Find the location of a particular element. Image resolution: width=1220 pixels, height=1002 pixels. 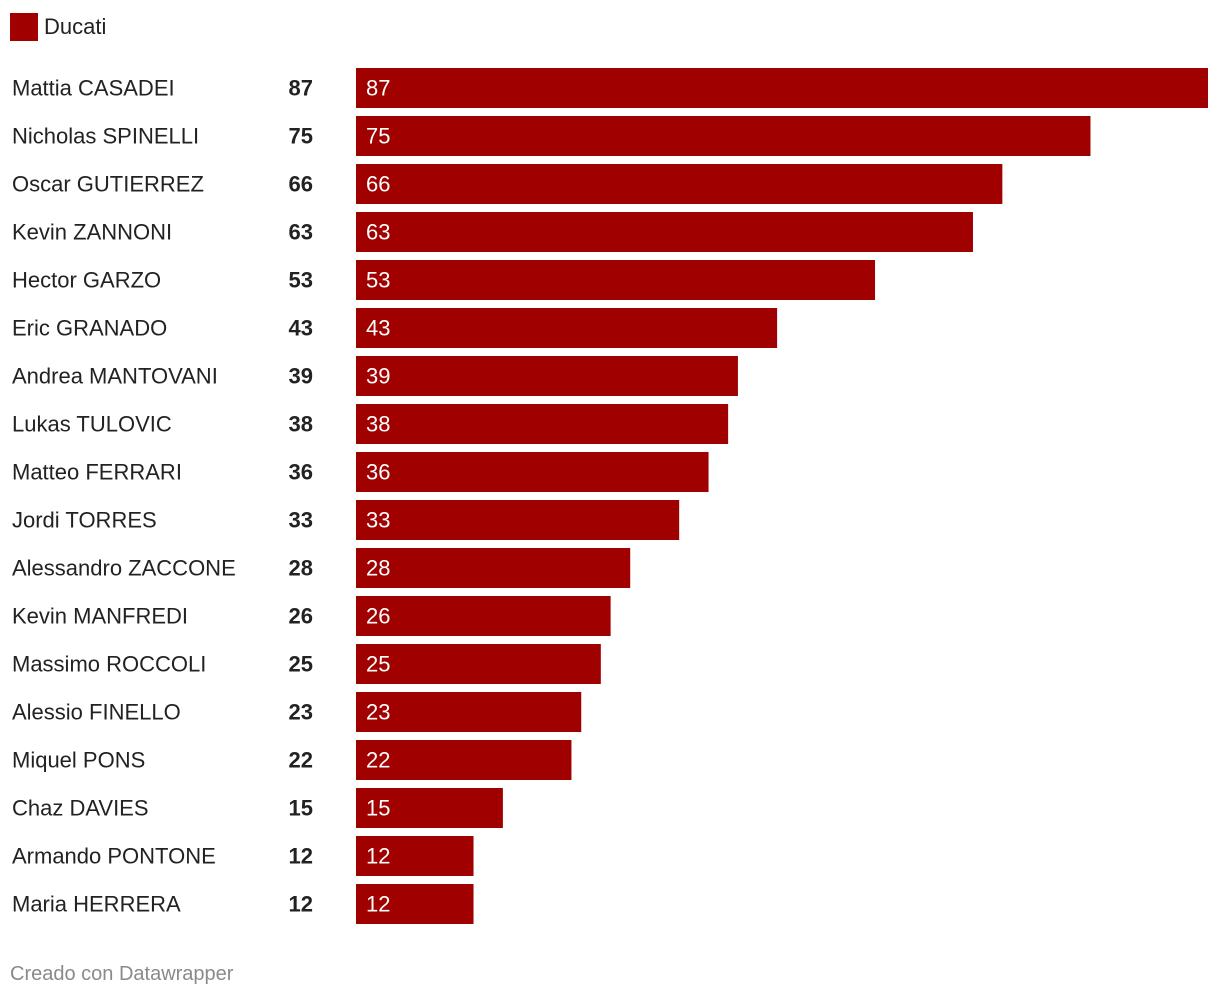

bar-row: Alessio FINELLO 23 23 is located at coordinates (297, 712).